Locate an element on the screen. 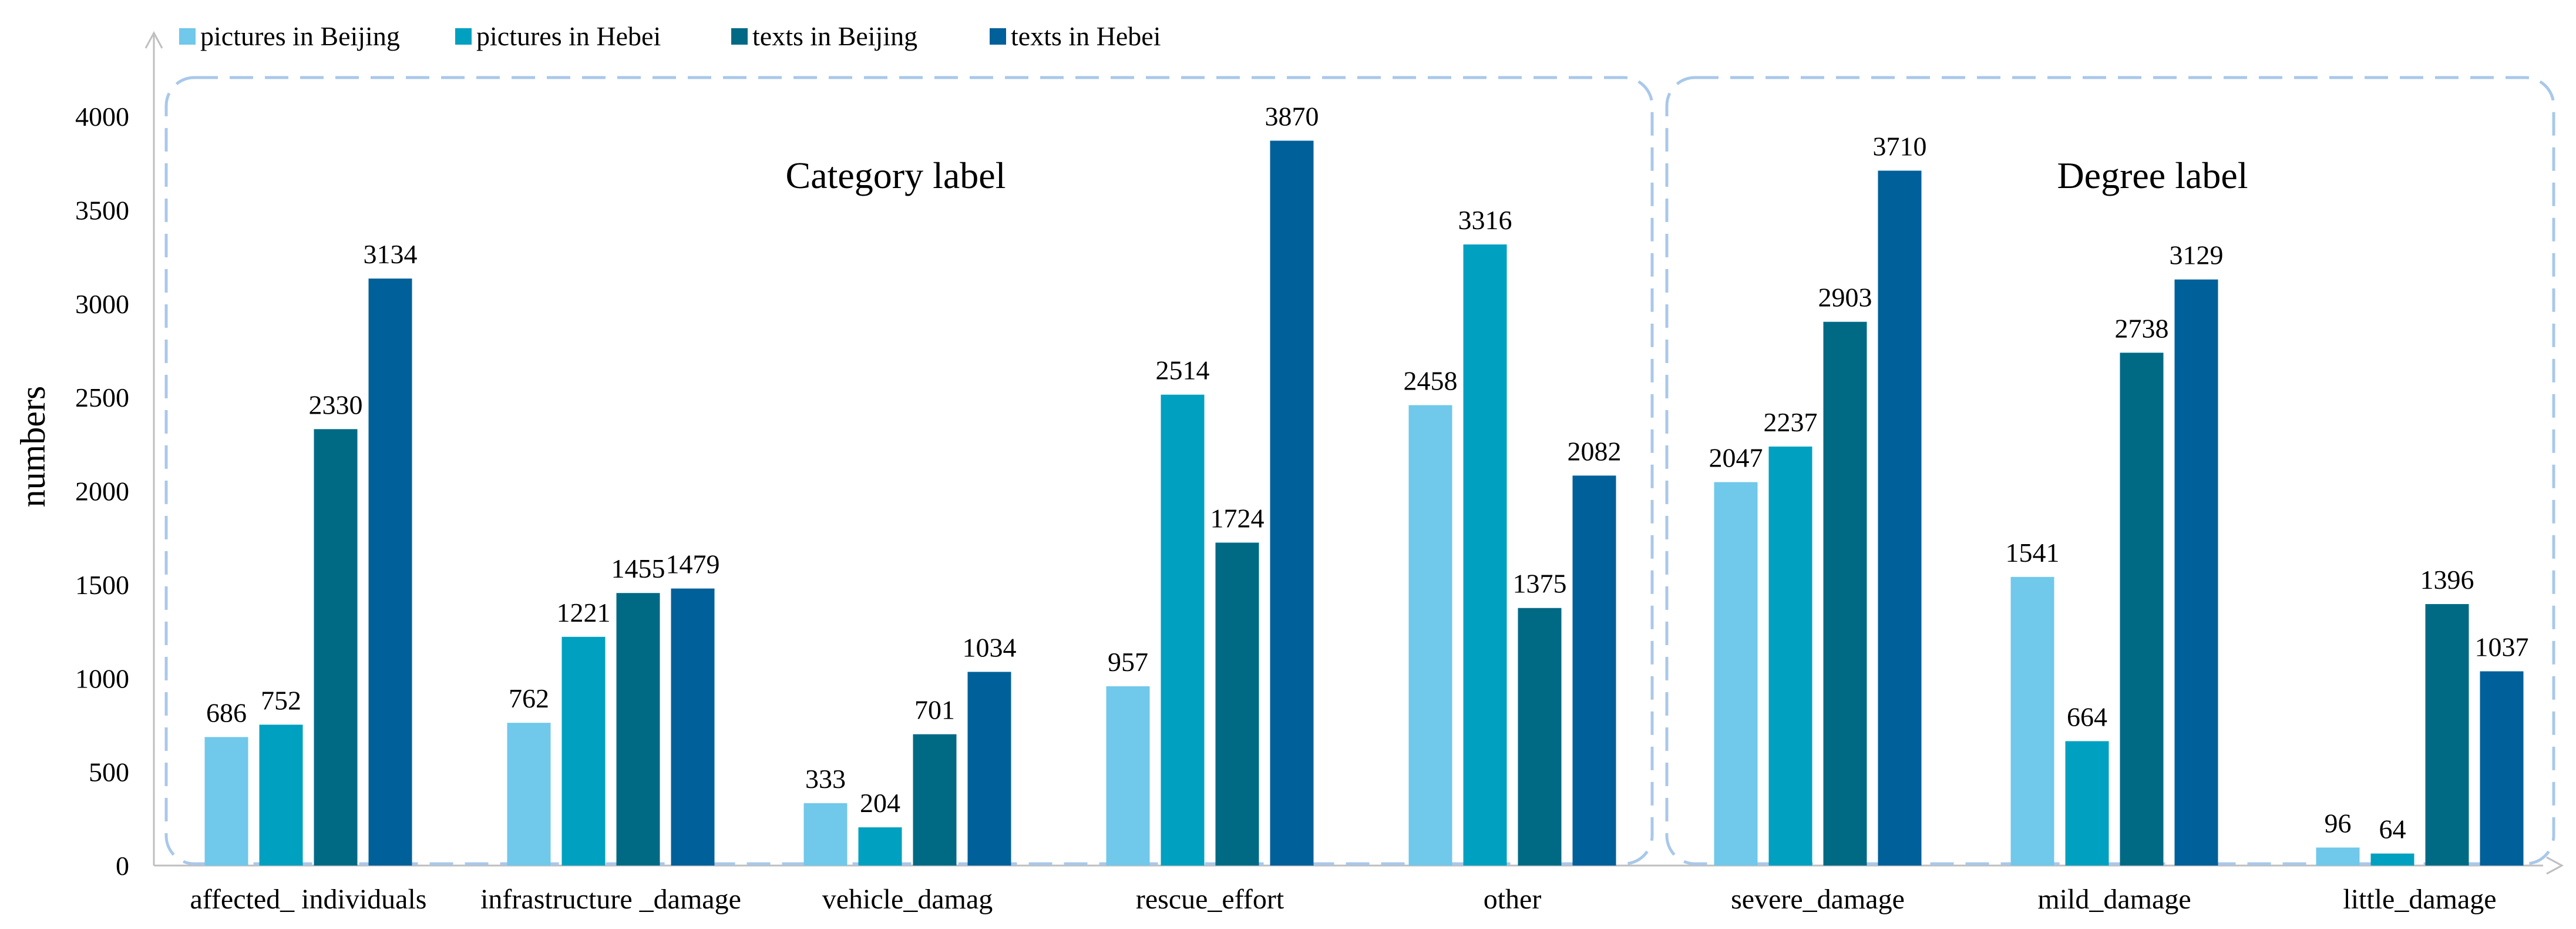  data-label: 1037 is located at coordinates (2502, 647).